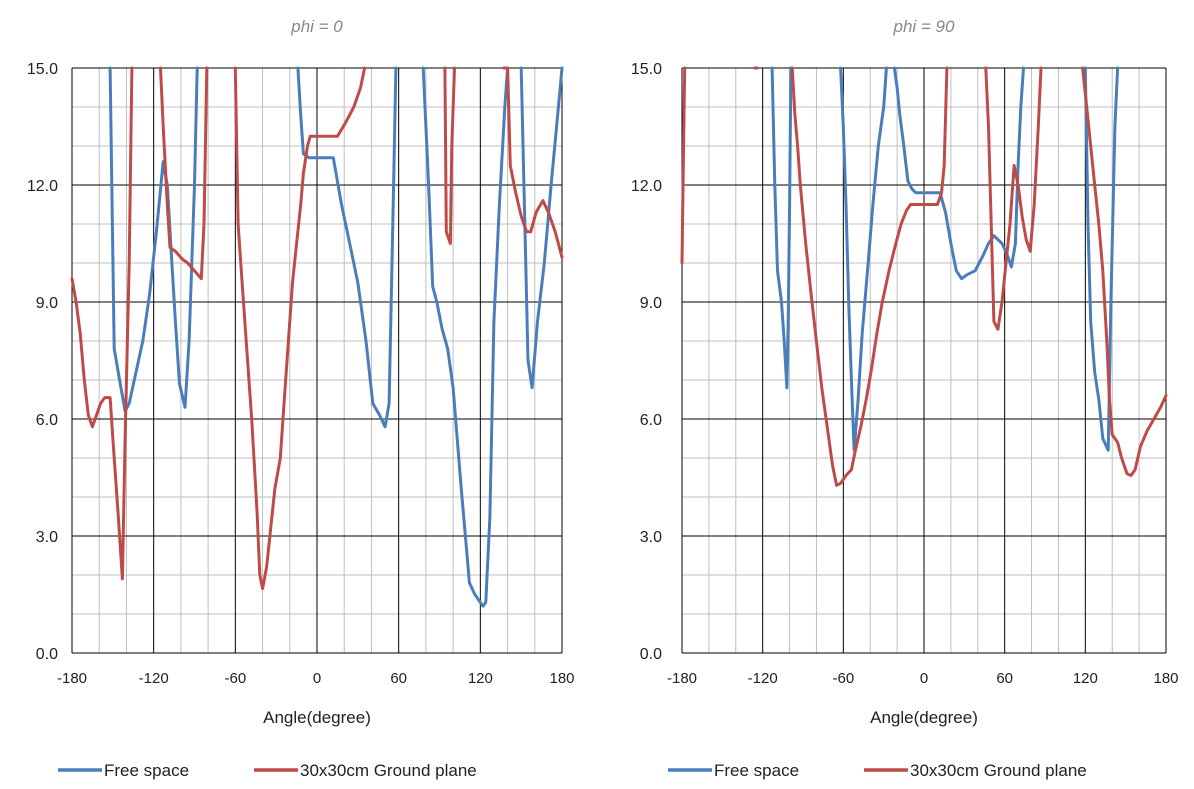 This screenshot has height=789, width=1194. I want to click on chart-title: phi = 90, so click(924, 26).